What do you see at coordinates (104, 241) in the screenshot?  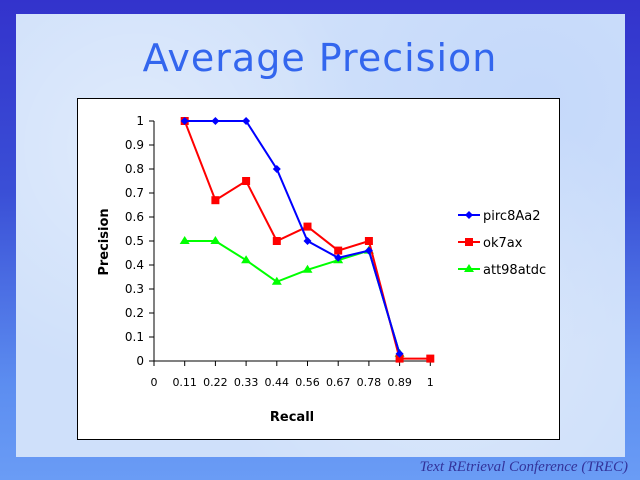 I see `y-axis-label: Precision` at bounding box center [104, 241].